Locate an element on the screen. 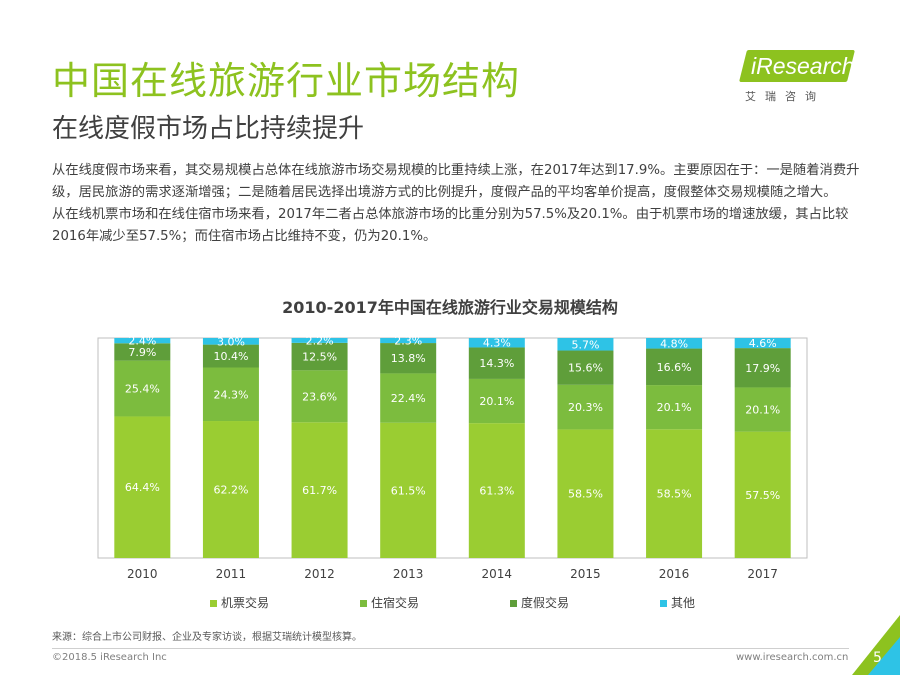 The height and width of the screenshot is (675, 900). data-label-hotel-2013: 22.4% is located at coordinates (408, 398).